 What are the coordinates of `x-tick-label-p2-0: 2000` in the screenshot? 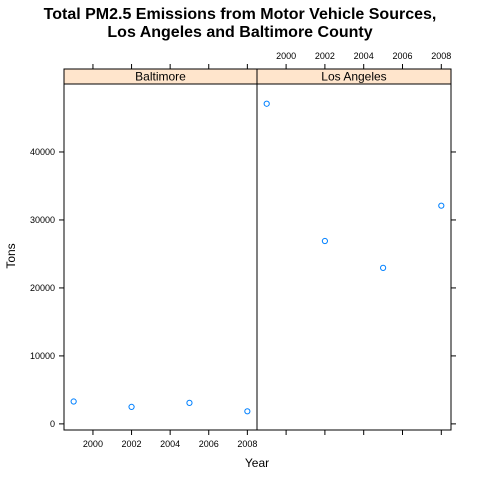 It's located at (286, 56).